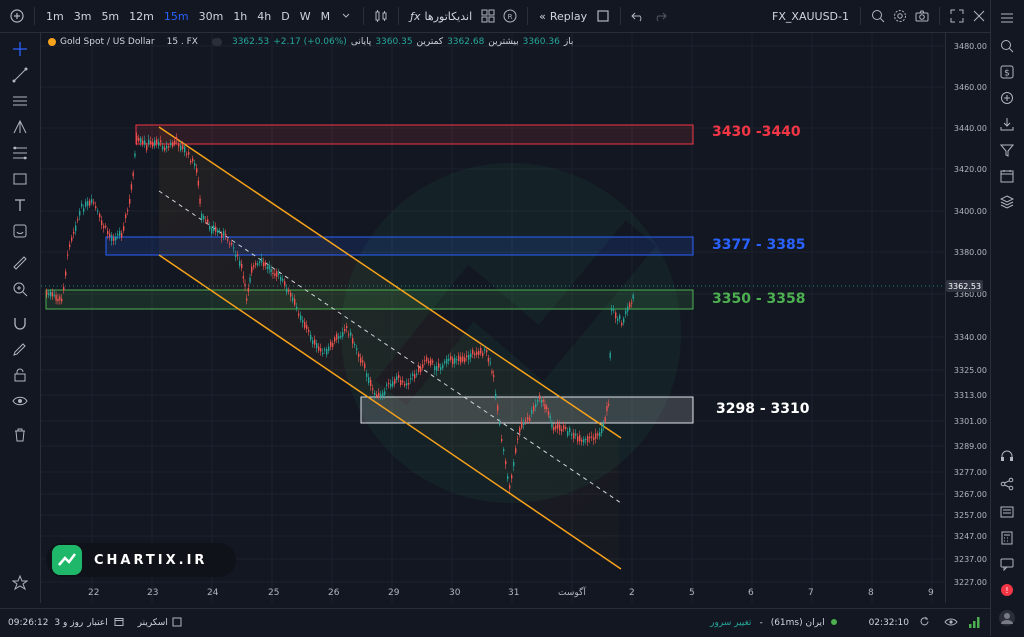 The height and width of the screenshot is (637, 1024). I want to click on dollar-icon: $, so click(1007, 72).